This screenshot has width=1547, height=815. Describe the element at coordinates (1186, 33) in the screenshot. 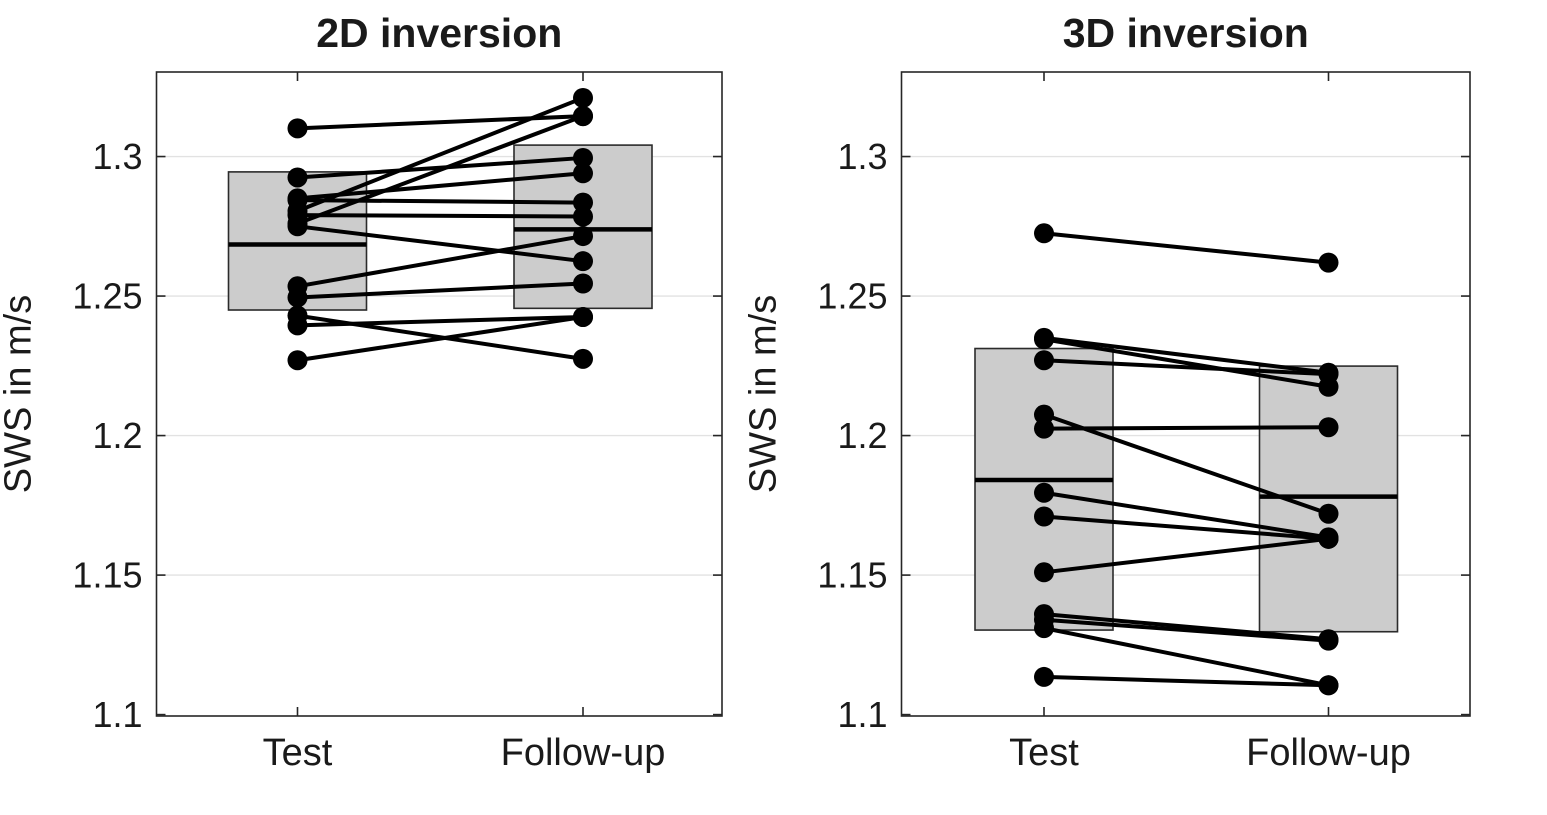

I see `panel-title: 3D inversion` at that location.